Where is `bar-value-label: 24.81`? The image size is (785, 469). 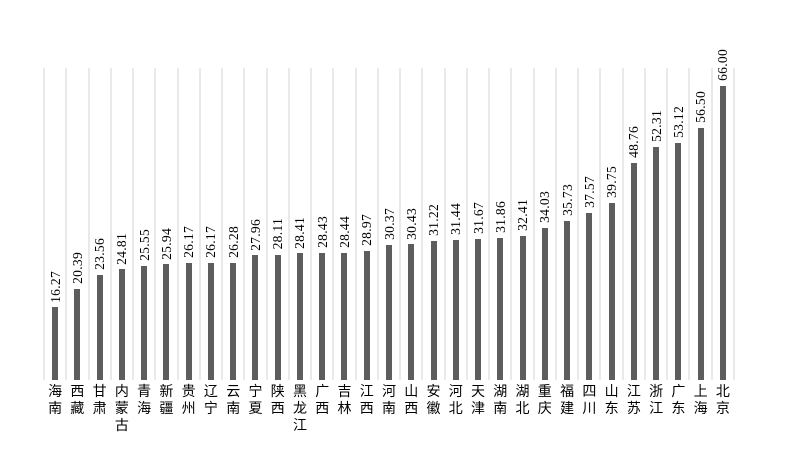
bar-value-label: 24.81 is located at coordinates (122, 248).